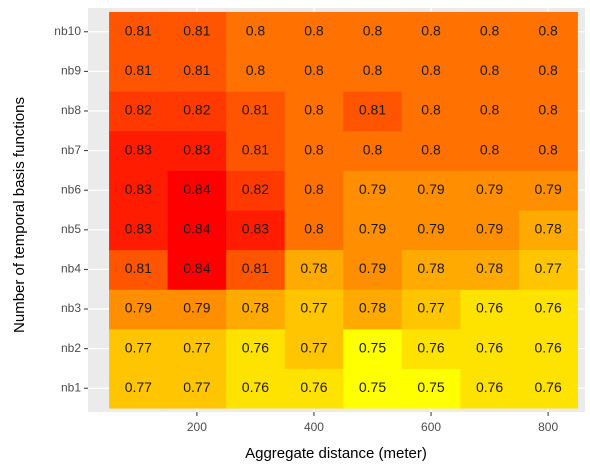 The width and height of the screenshot is (590, 466). What do you see at coordinates (71, 189) in the screenshot?
I see `y-tick-label: nb6` at bounding box center [71, 189].